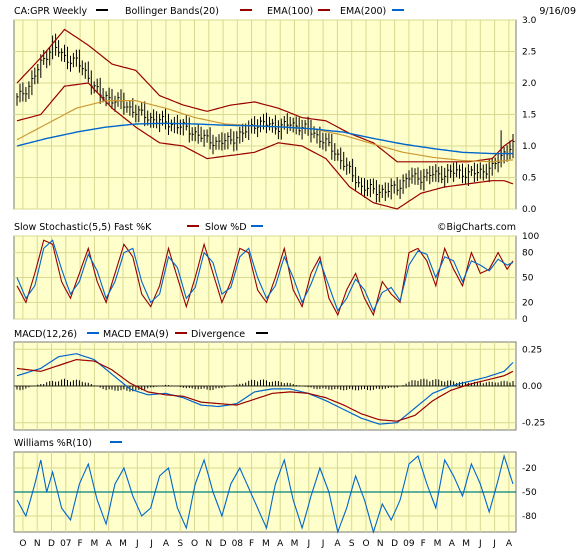 The height and width of the screenshot is (557, 579). What do you see at coordinates (528, 254) in the screenshot?
I see `stochastic-ytick-label: 80` at bounding box center [528, 254].